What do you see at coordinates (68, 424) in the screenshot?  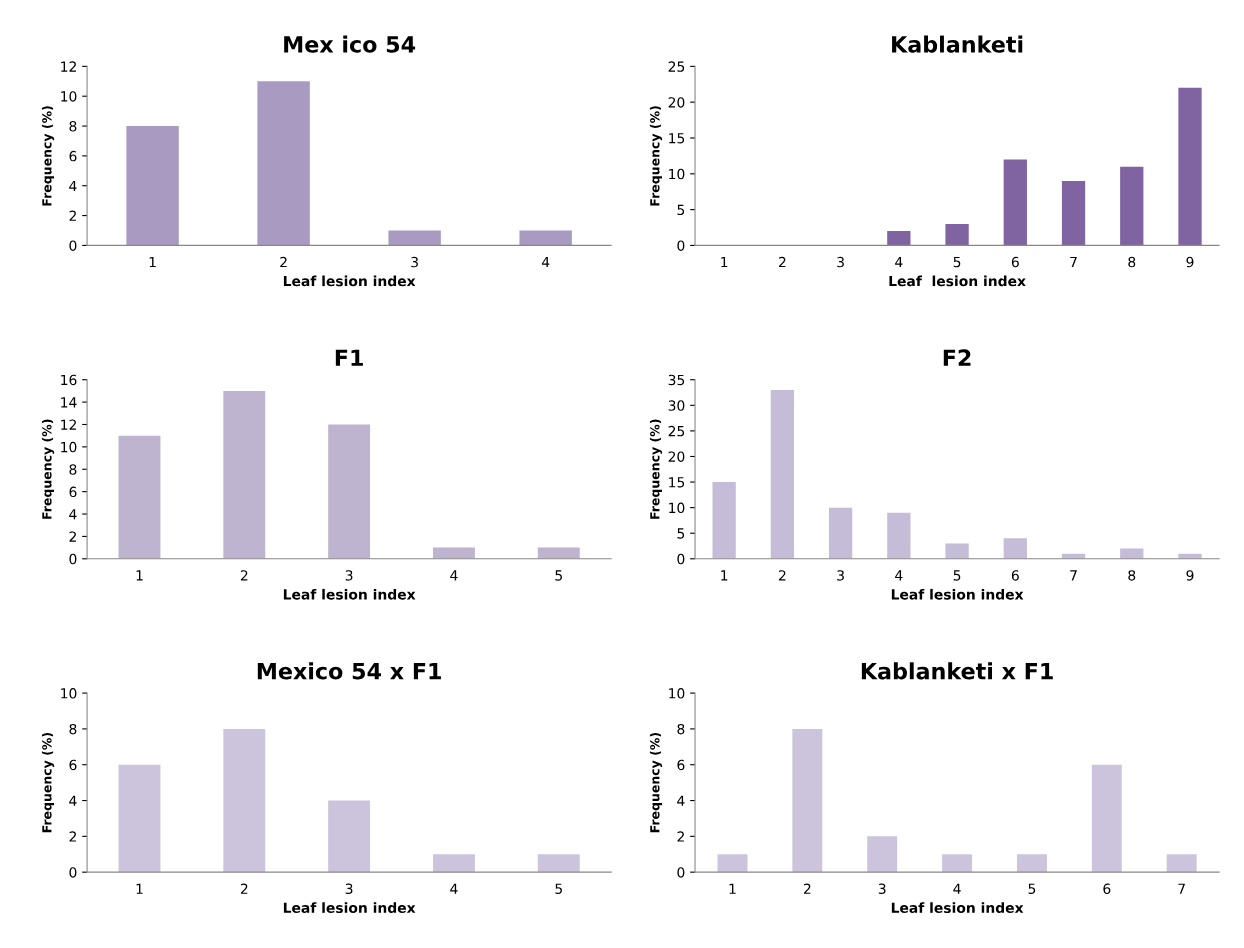 I see `y-tick-label: 12` at bounding box center [68, 424].